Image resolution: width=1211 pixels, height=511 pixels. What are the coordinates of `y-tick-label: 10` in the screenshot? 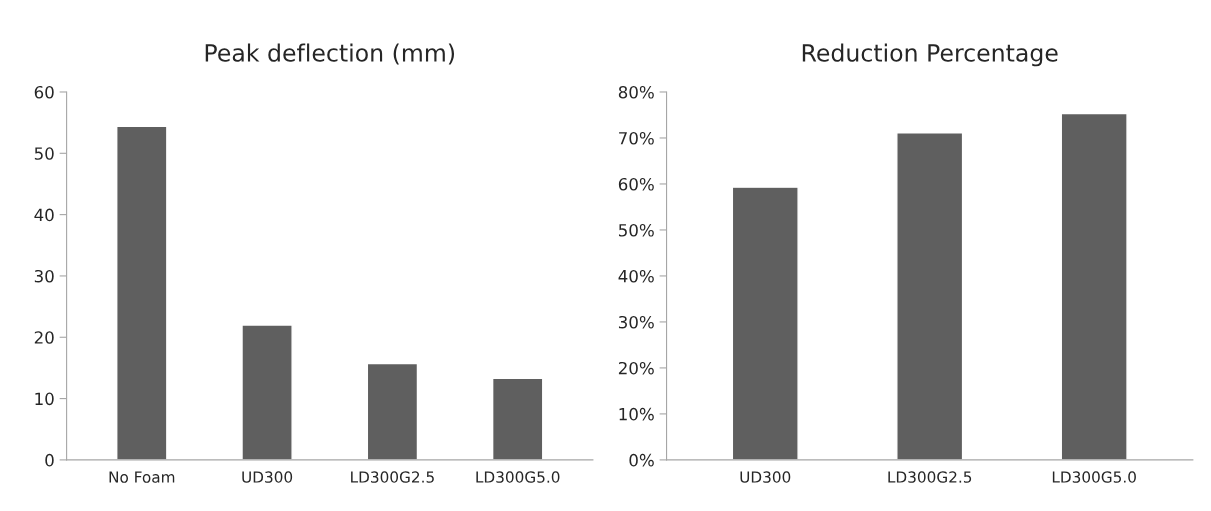 It's located at (44, 399).